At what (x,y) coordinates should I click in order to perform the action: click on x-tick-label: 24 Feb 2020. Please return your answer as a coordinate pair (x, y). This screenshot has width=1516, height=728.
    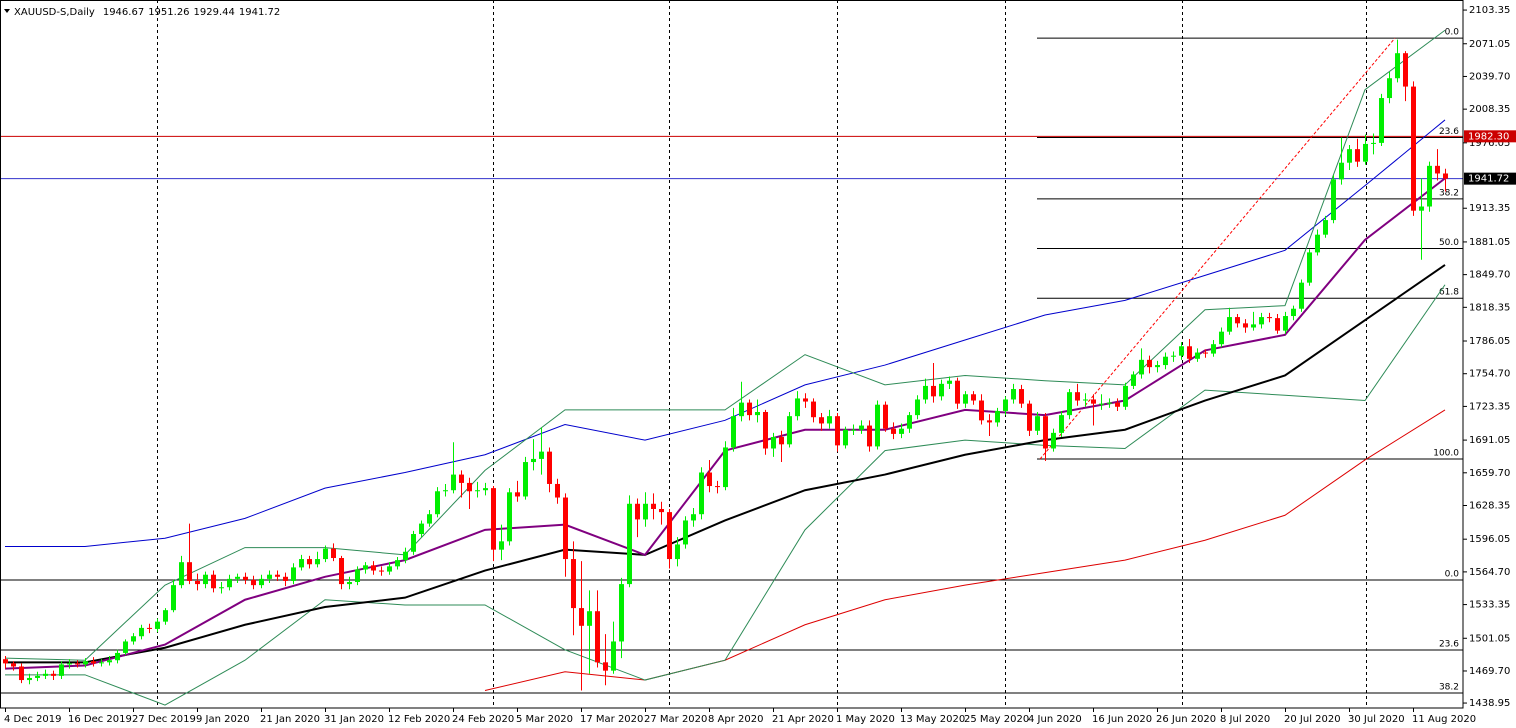
    Looking at the image, I should click on (483, 719).